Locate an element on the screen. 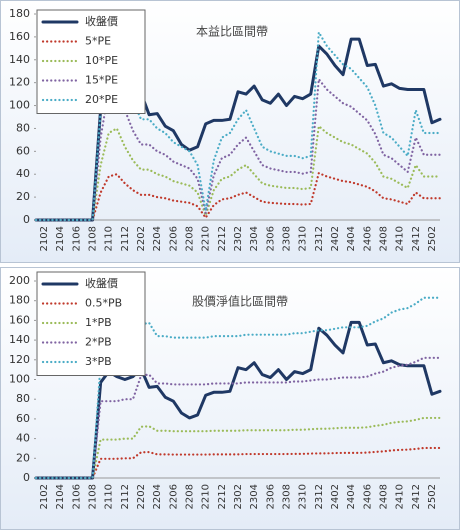 Image resolution: width=460 pixels, height=530 pixels. legend-label: 5*PE is located at coordinates (98, 41).